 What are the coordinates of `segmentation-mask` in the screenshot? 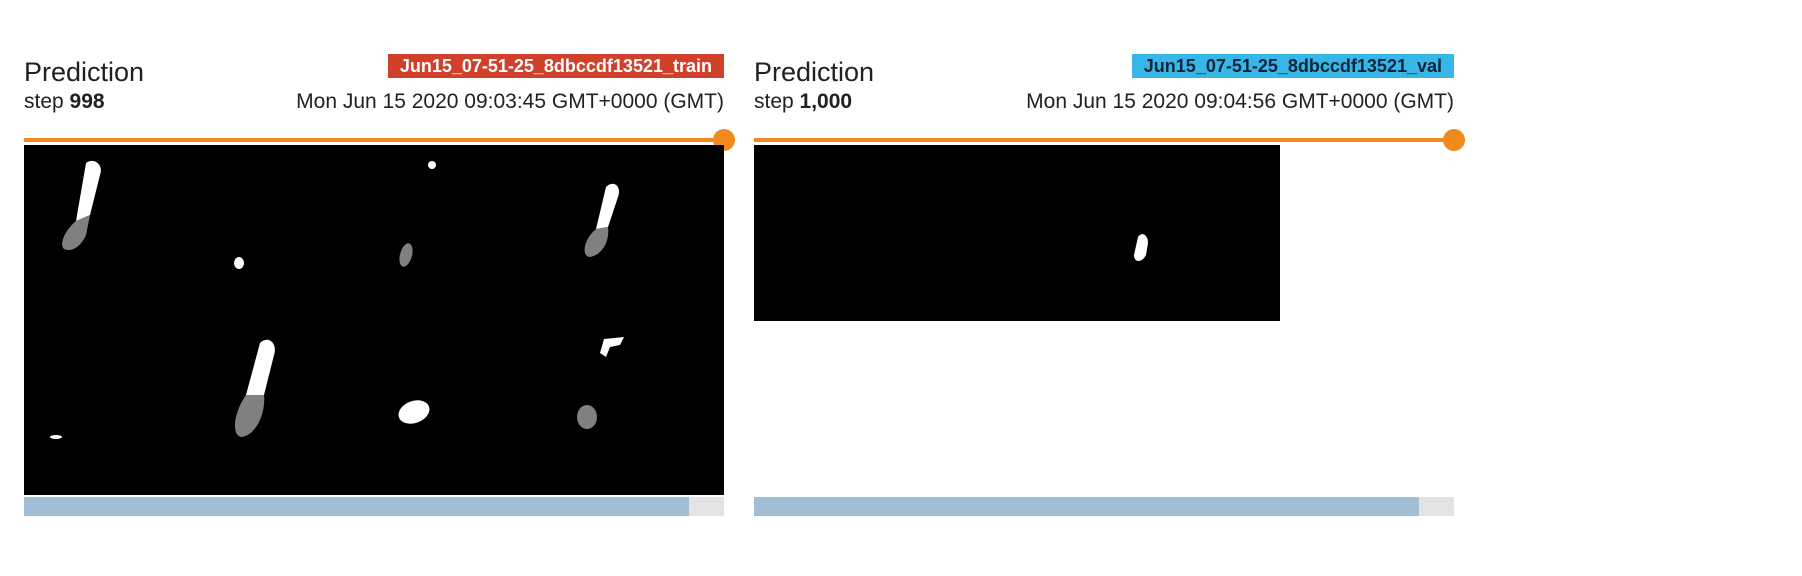 It's located at (1141, 247).